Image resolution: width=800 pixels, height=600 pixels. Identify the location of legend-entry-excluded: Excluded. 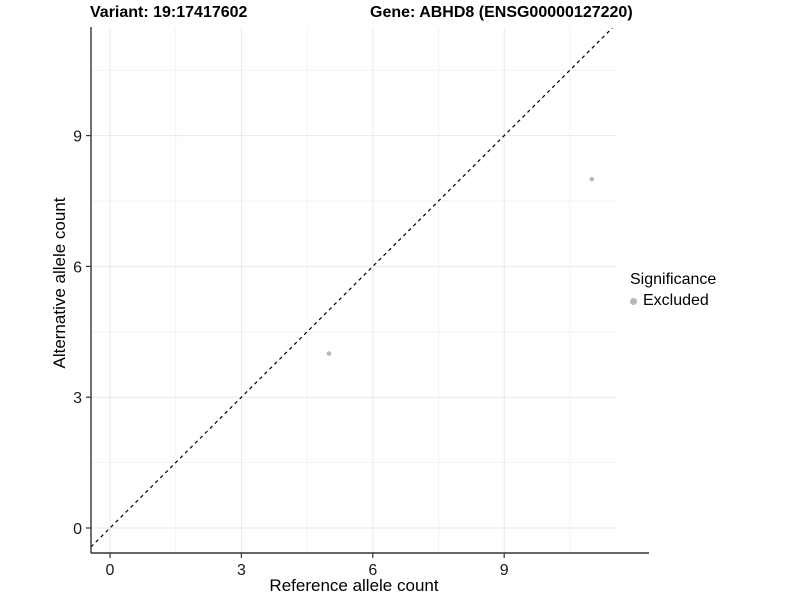
(673, 301).